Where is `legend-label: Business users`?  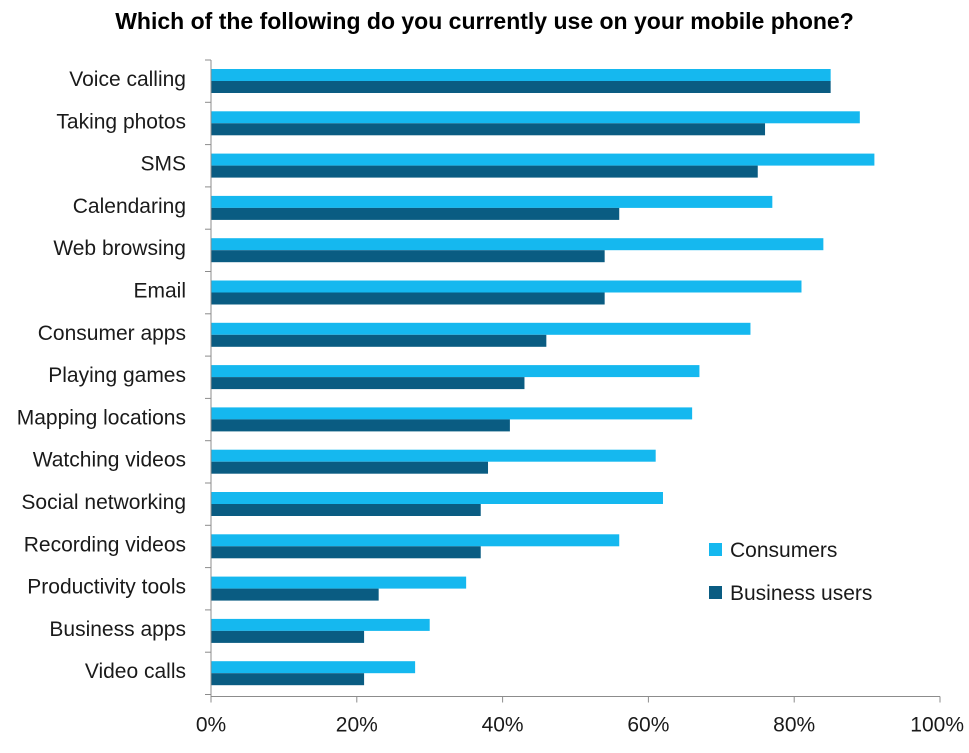
legend-label: Business users is located at coordinates (801, 593).